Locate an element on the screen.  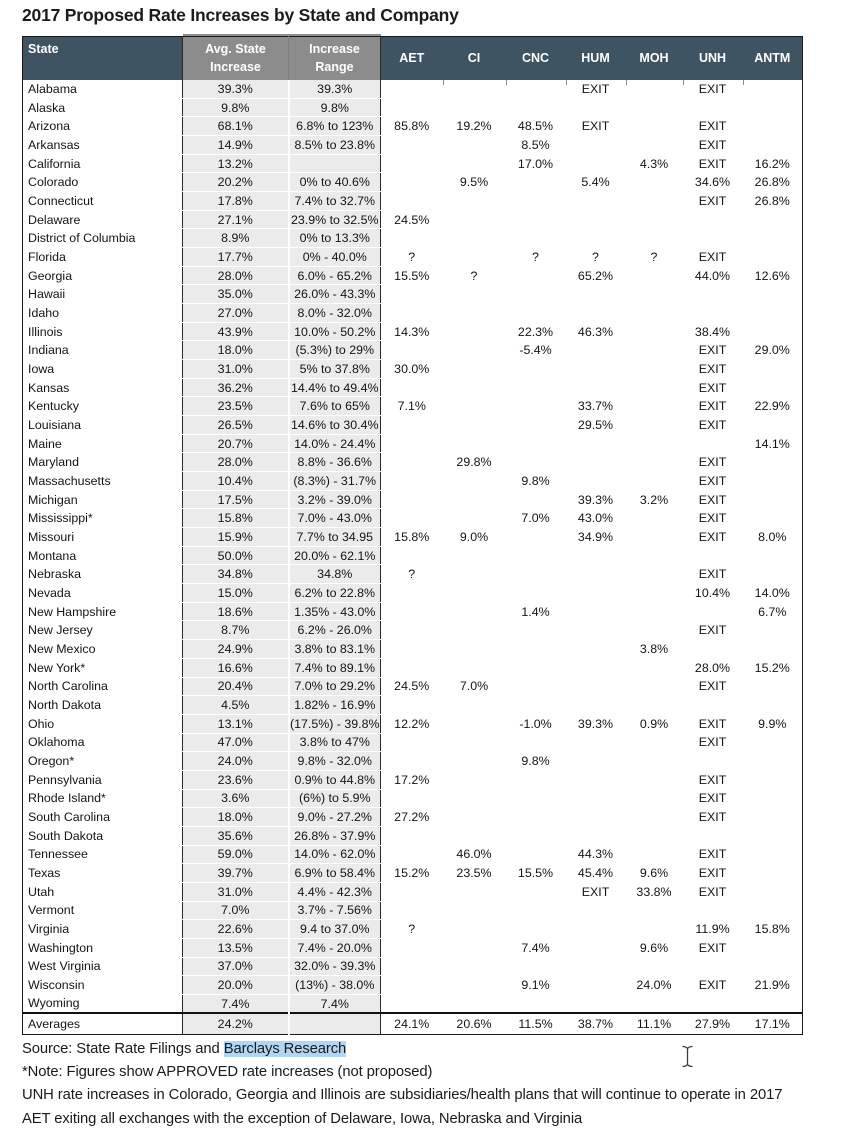
col-header-range-line2: Range is located at coordinates (334, 67).